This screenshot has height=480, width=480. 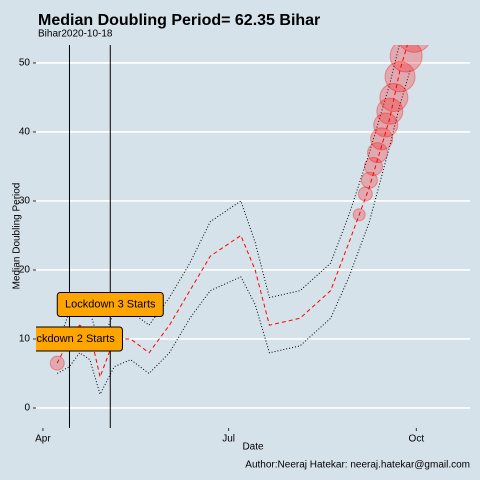 I want to click on y-tick-label: 50, so click(x=25, y=63).